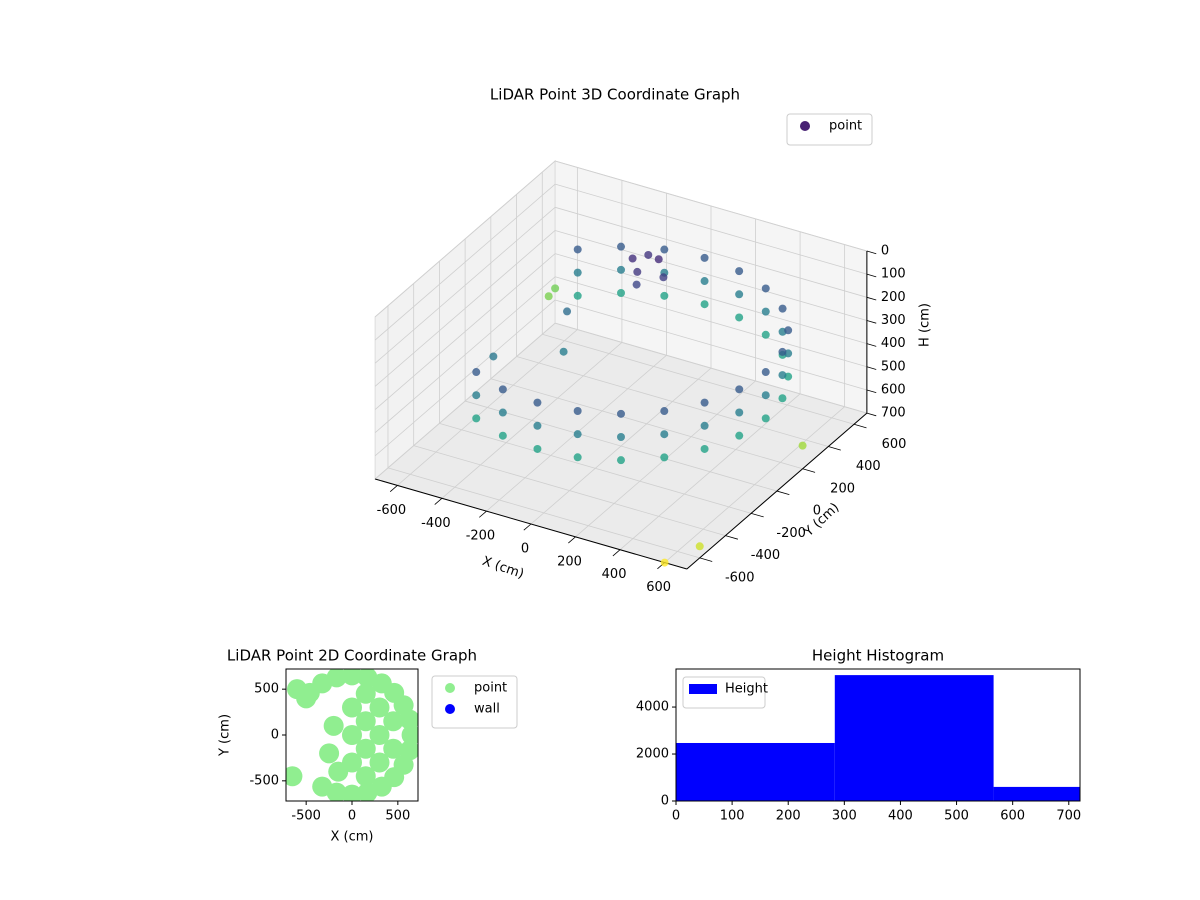  I want to click on z-tick-label: 100, so click(893, 274).